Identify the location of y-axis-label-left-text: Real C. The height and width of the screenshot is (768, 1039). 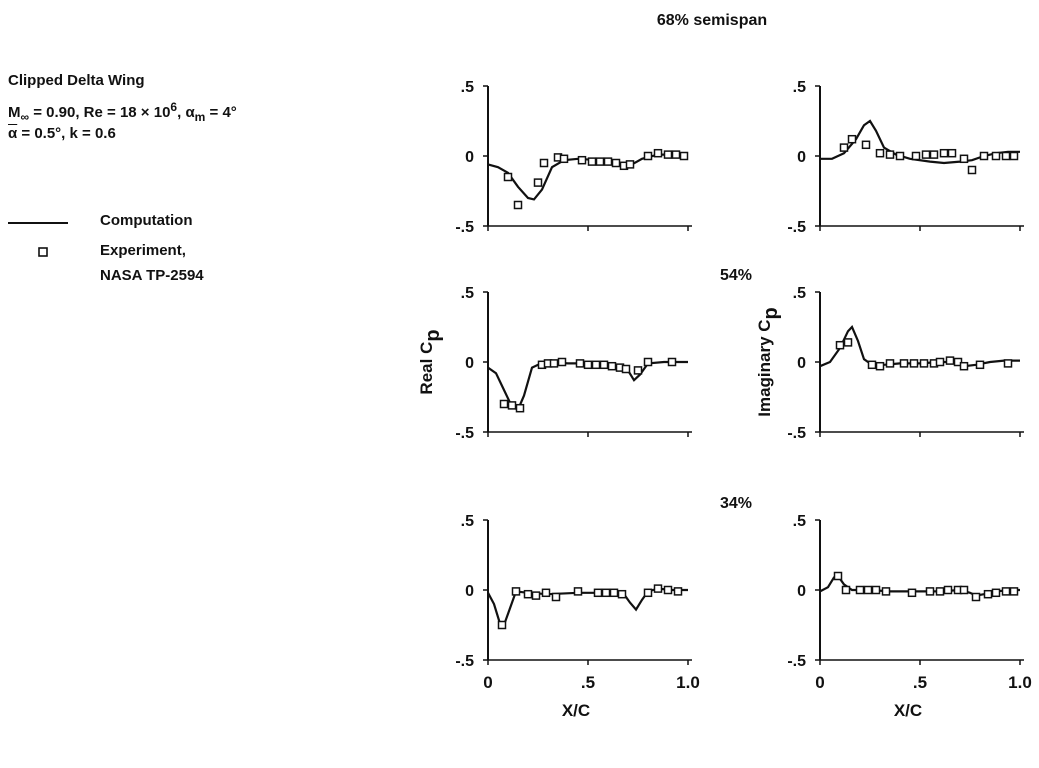
(426, 368).